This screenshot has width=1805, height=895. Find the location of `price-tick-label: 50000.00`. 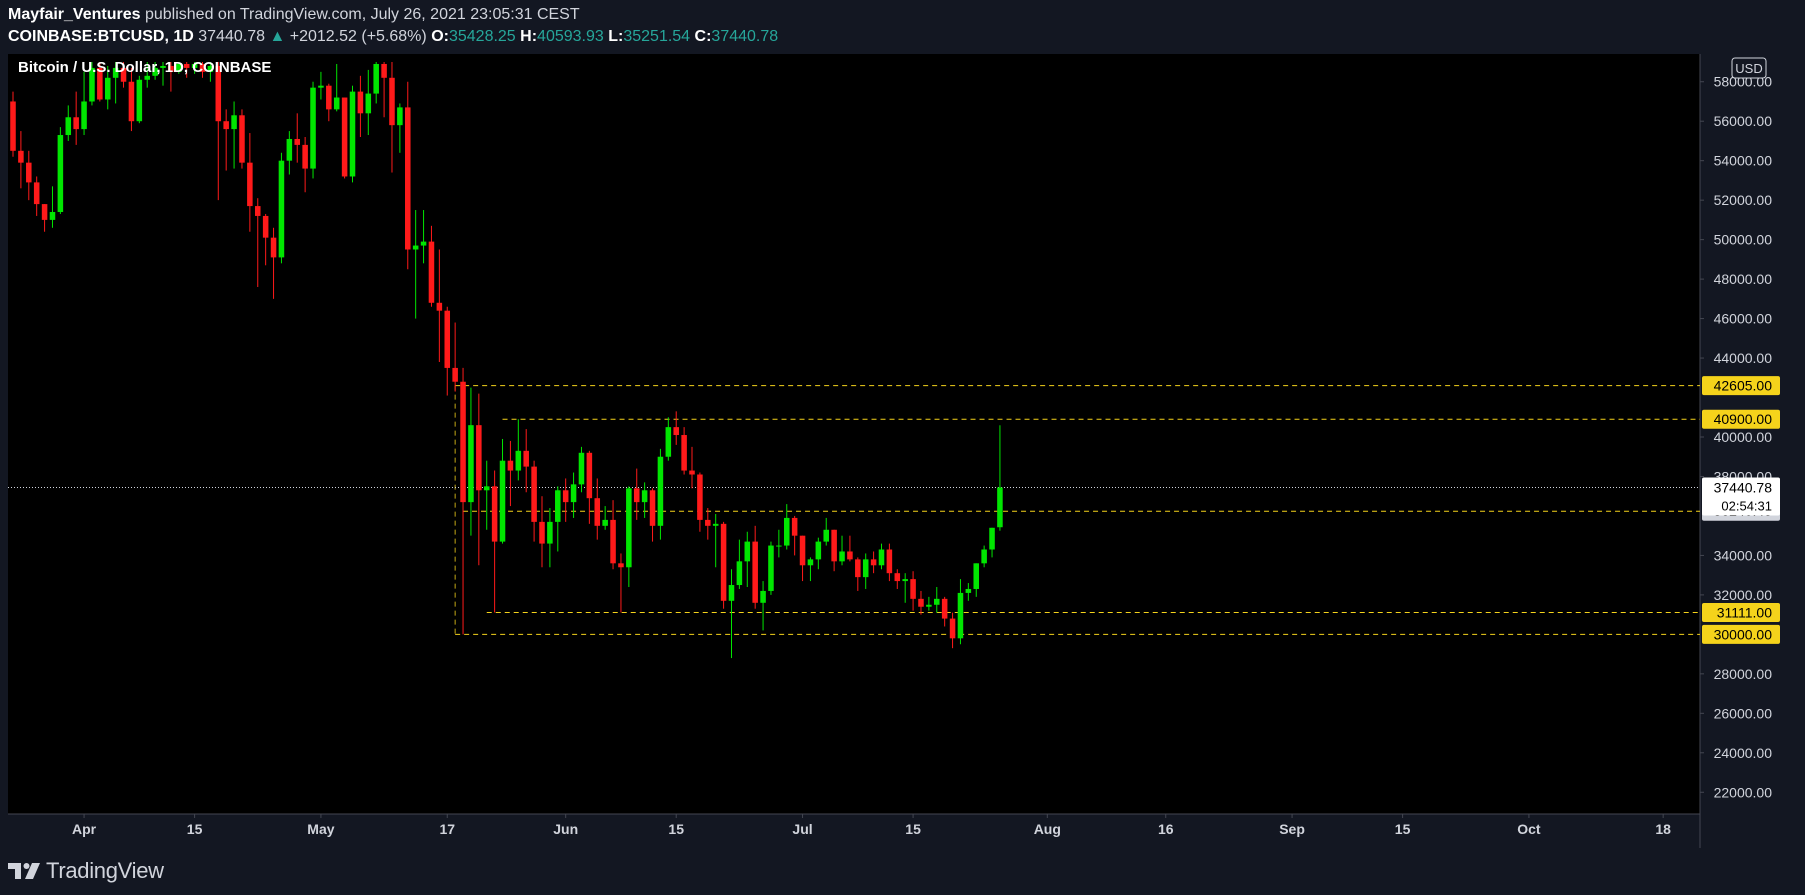

price-tick-label: 50000.00 is located at coordinates (1743, 240).